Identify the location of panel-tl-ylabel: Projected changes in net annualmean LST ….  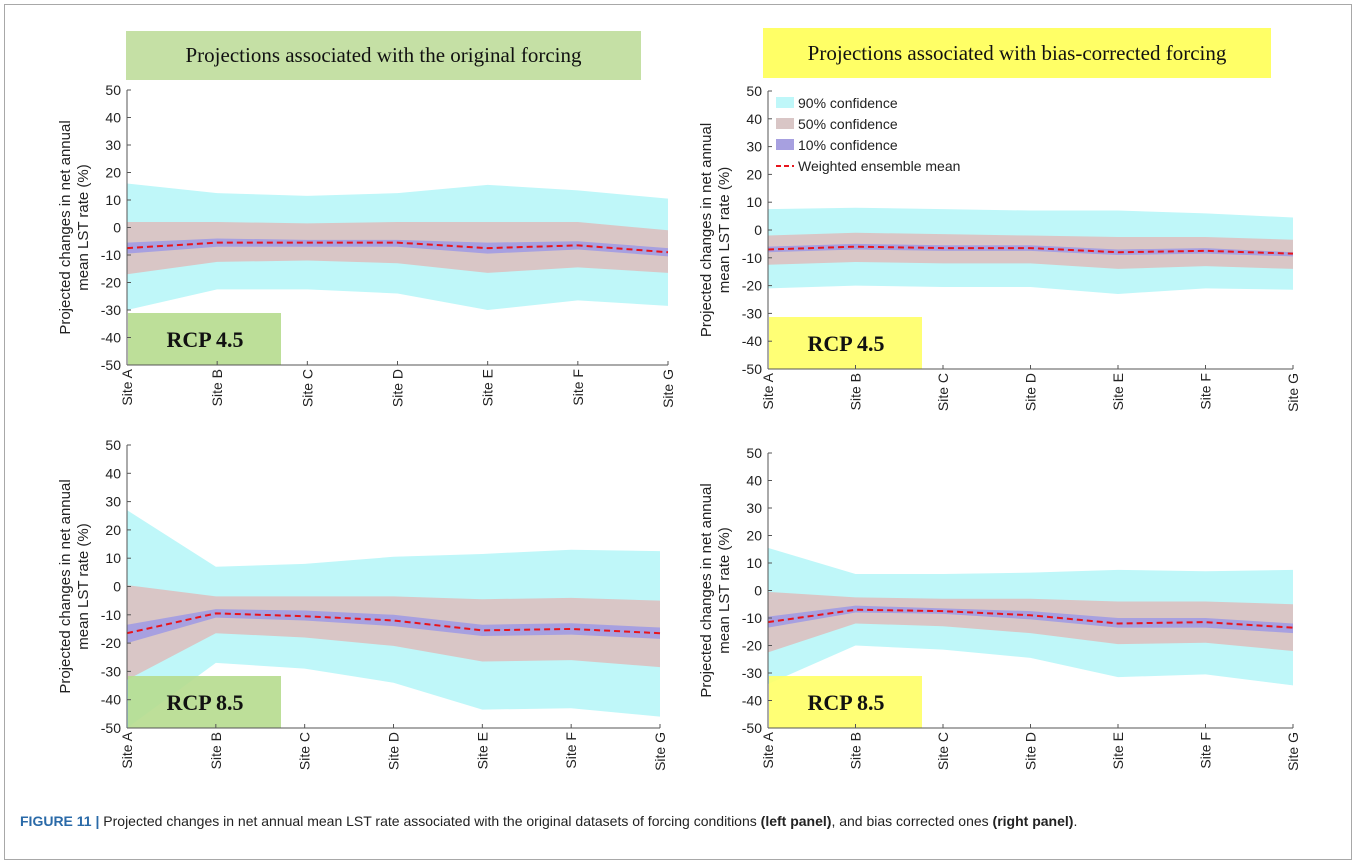
(74, 227).